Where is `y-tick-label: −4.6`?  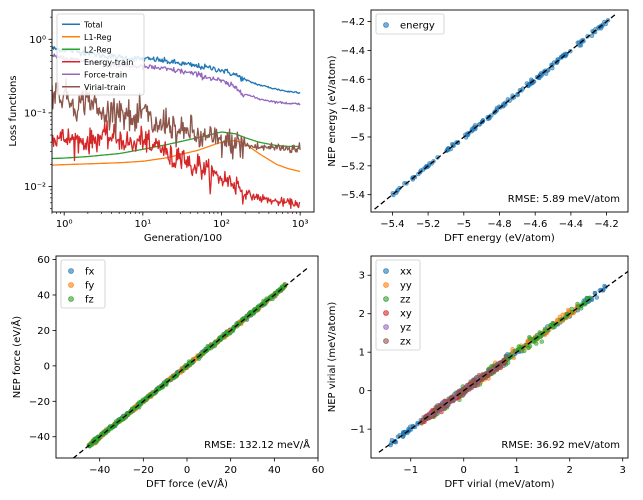 y-tick-label: −4.6 is located at coordinates (353, 80).